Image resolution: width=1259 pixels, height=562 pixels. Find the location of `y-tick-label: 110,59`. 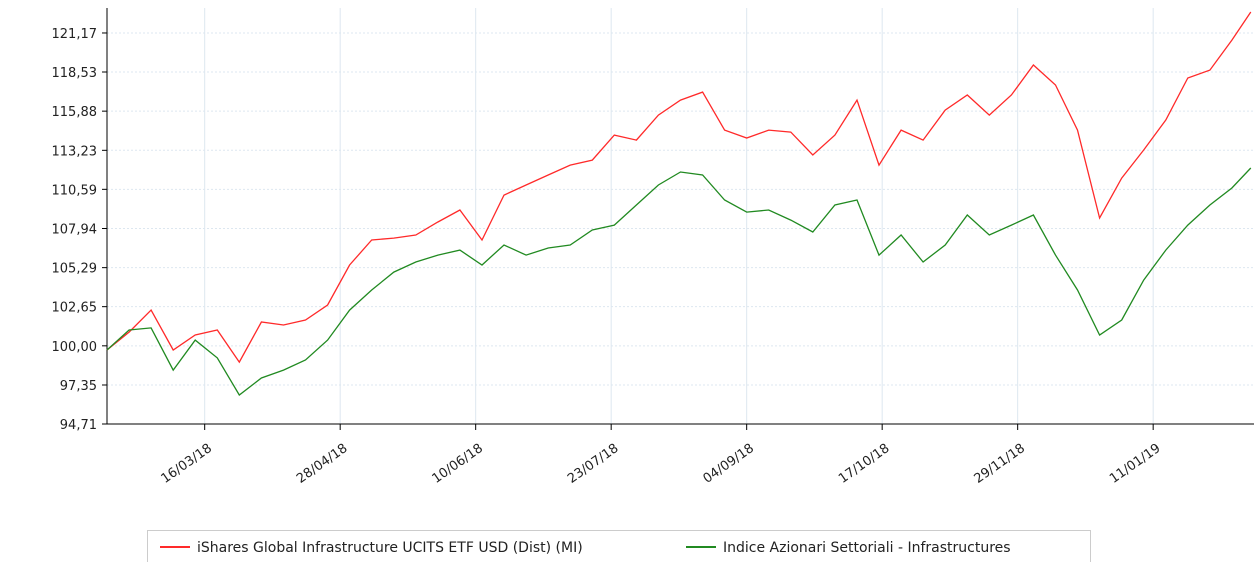

y-tick-label: 110,59 is located at coordinates (75, 190).